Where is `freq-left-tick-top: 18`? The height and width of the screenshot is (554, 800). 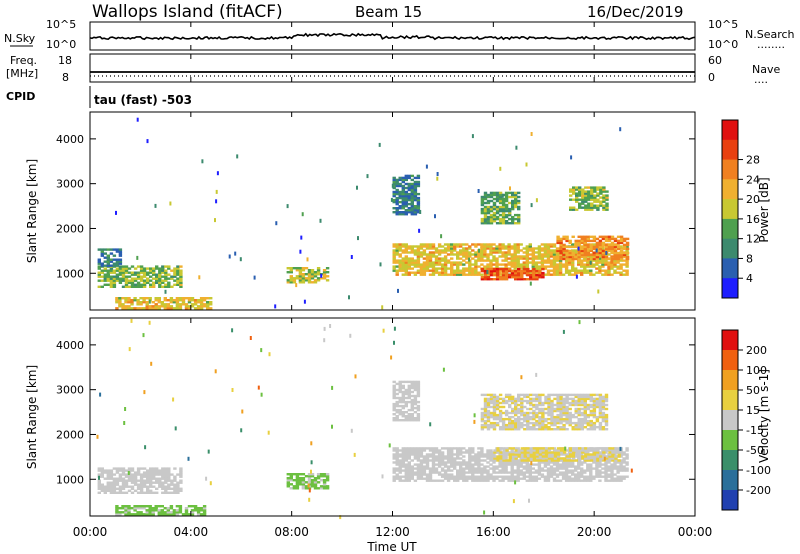 freq-left-tick-top: 18 is located at coordinates (65, 60).